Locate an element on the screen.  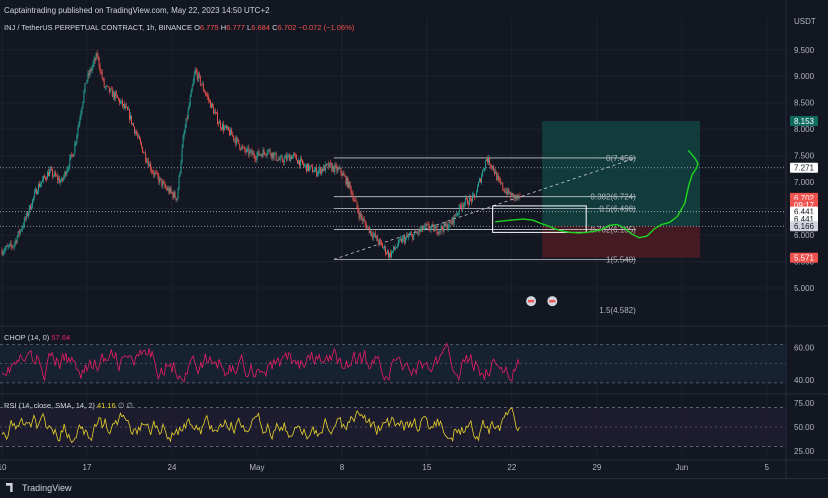
price-axis-tick-label: 7.500 is located at coordinates (804, 156).